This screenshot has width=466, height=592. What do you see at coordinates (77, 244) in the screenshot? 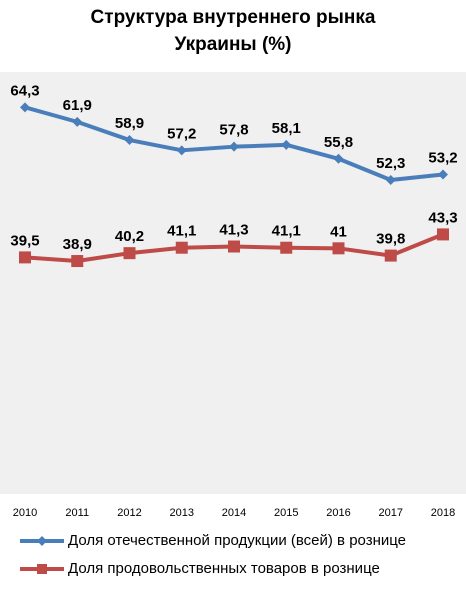
I see `series-2-data-label-2011: 38,9` at bounding box center [77, 244].